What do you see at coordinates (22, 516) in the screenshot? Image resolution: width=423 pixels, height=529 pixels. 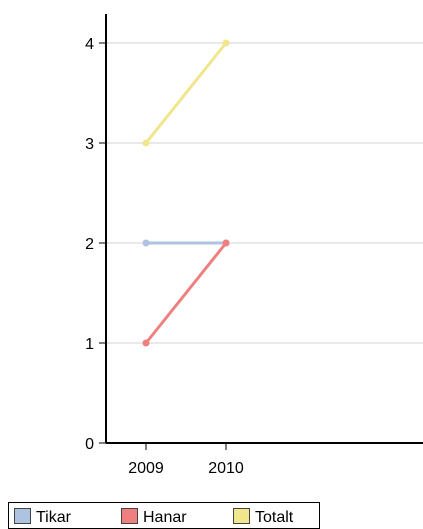 I see `legend-swatch-tikar` at bounding box center [22, 516].